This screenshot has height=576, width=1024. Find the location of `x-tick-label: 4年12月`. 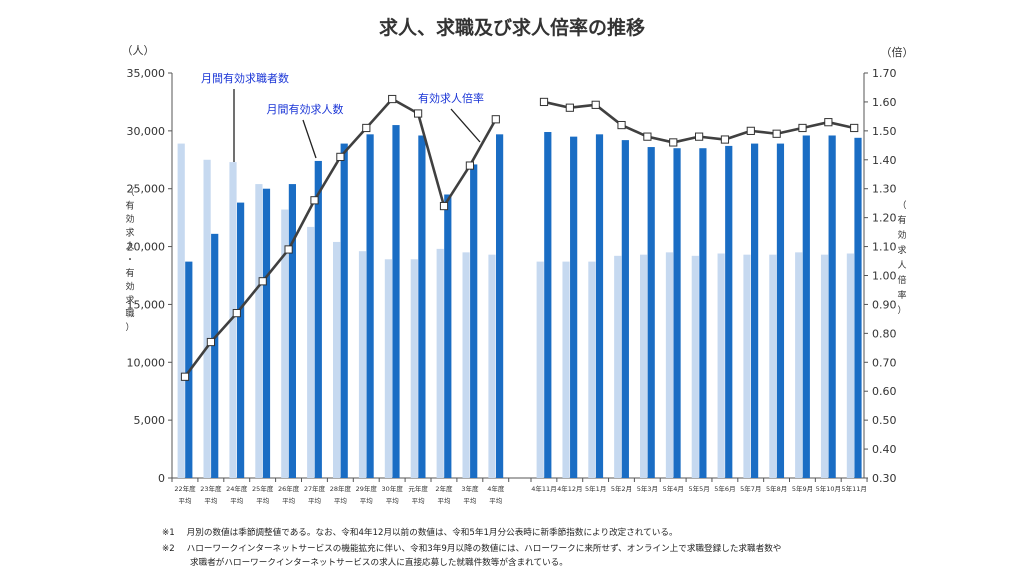

x-tick-label: 4年12月 is located at coordinates (569, 488).